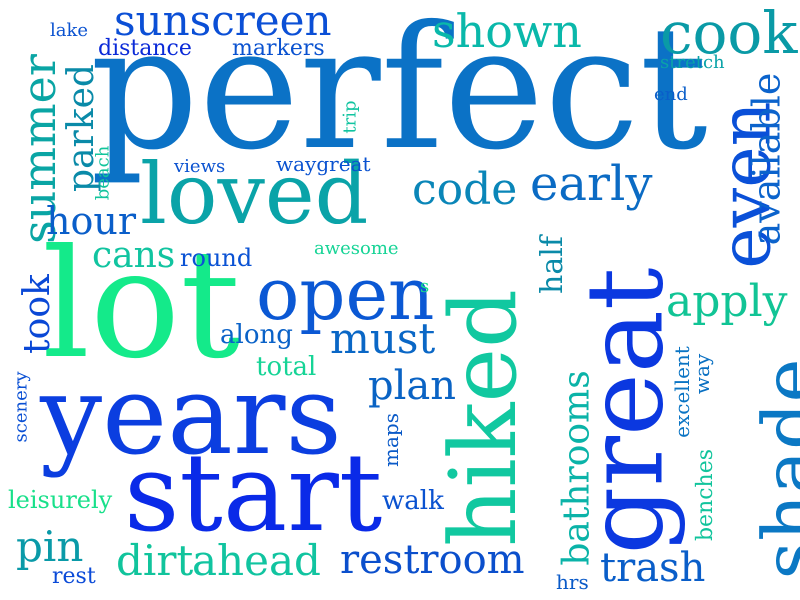  Describe the element at coordinates (507, 31) in the screenshot. I see `word-shown: shown` at that location.